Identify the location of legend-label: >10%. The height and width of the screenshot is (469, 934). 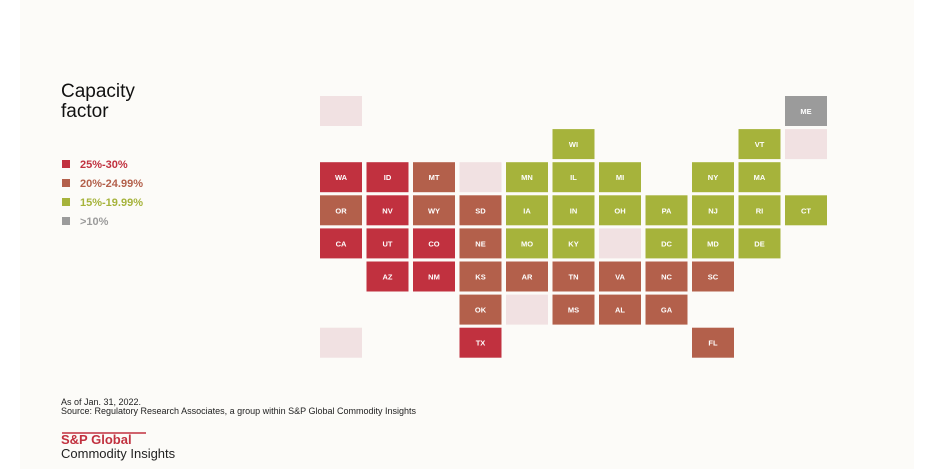
(94, 222).